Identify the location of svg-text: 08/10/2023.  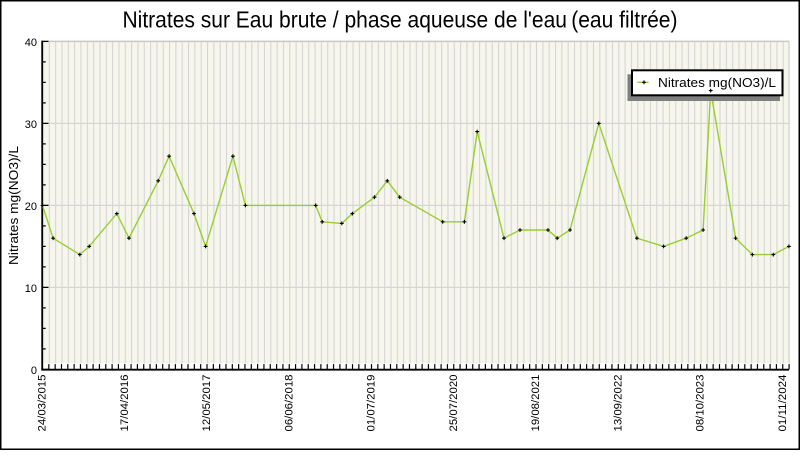
(701, 403).